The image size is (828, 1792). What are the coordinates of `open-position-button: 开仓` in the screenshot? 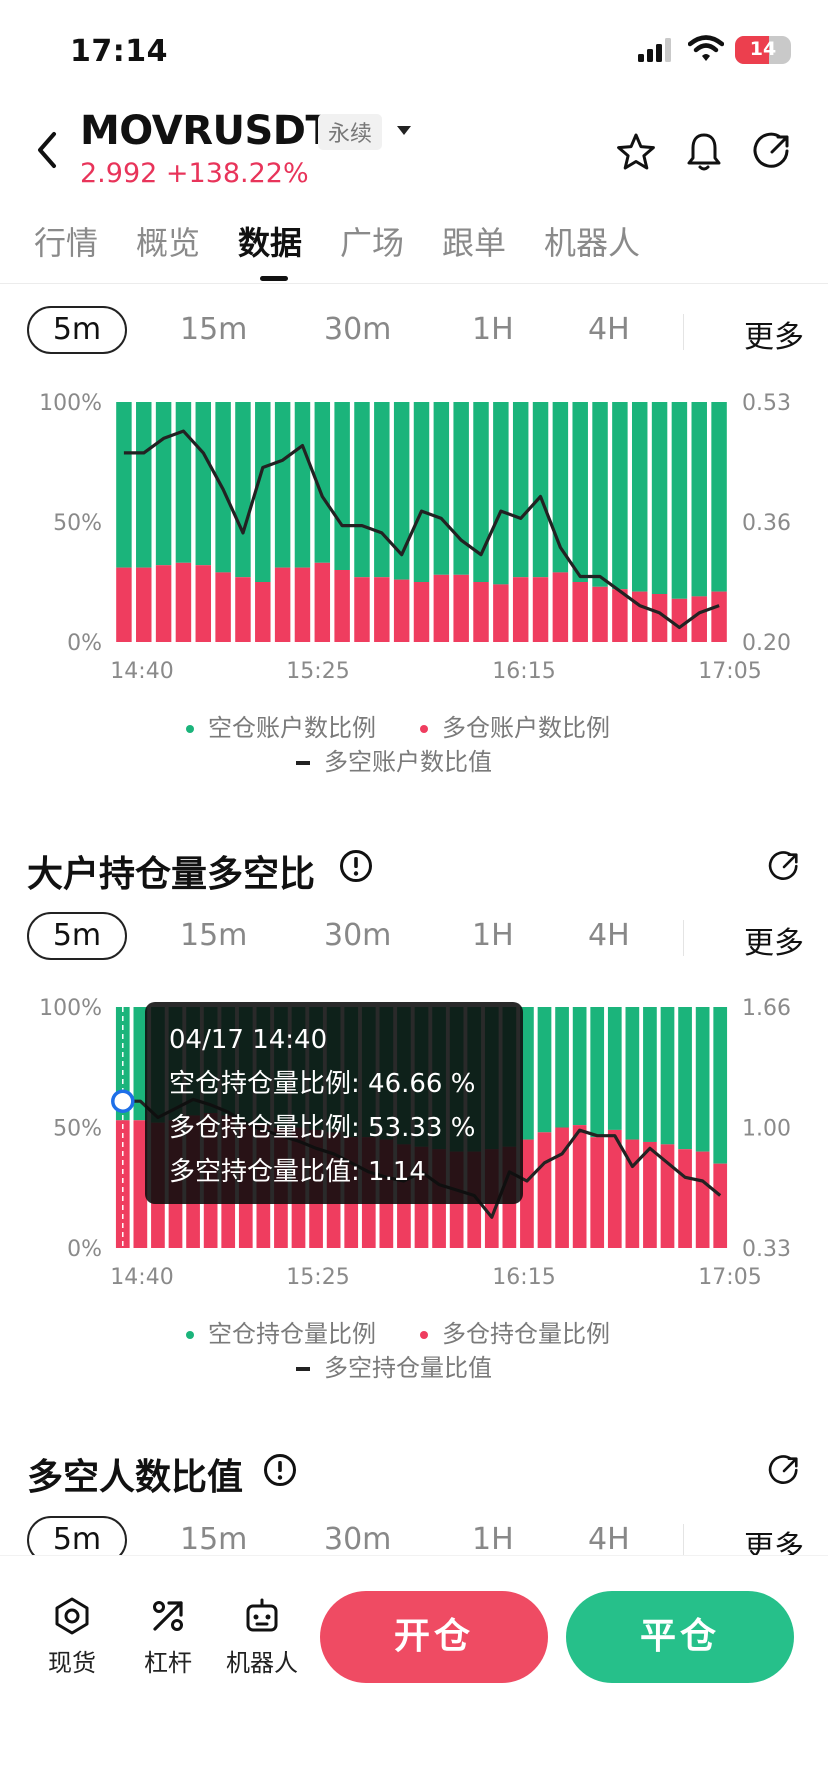 It's located at (434, 1637).